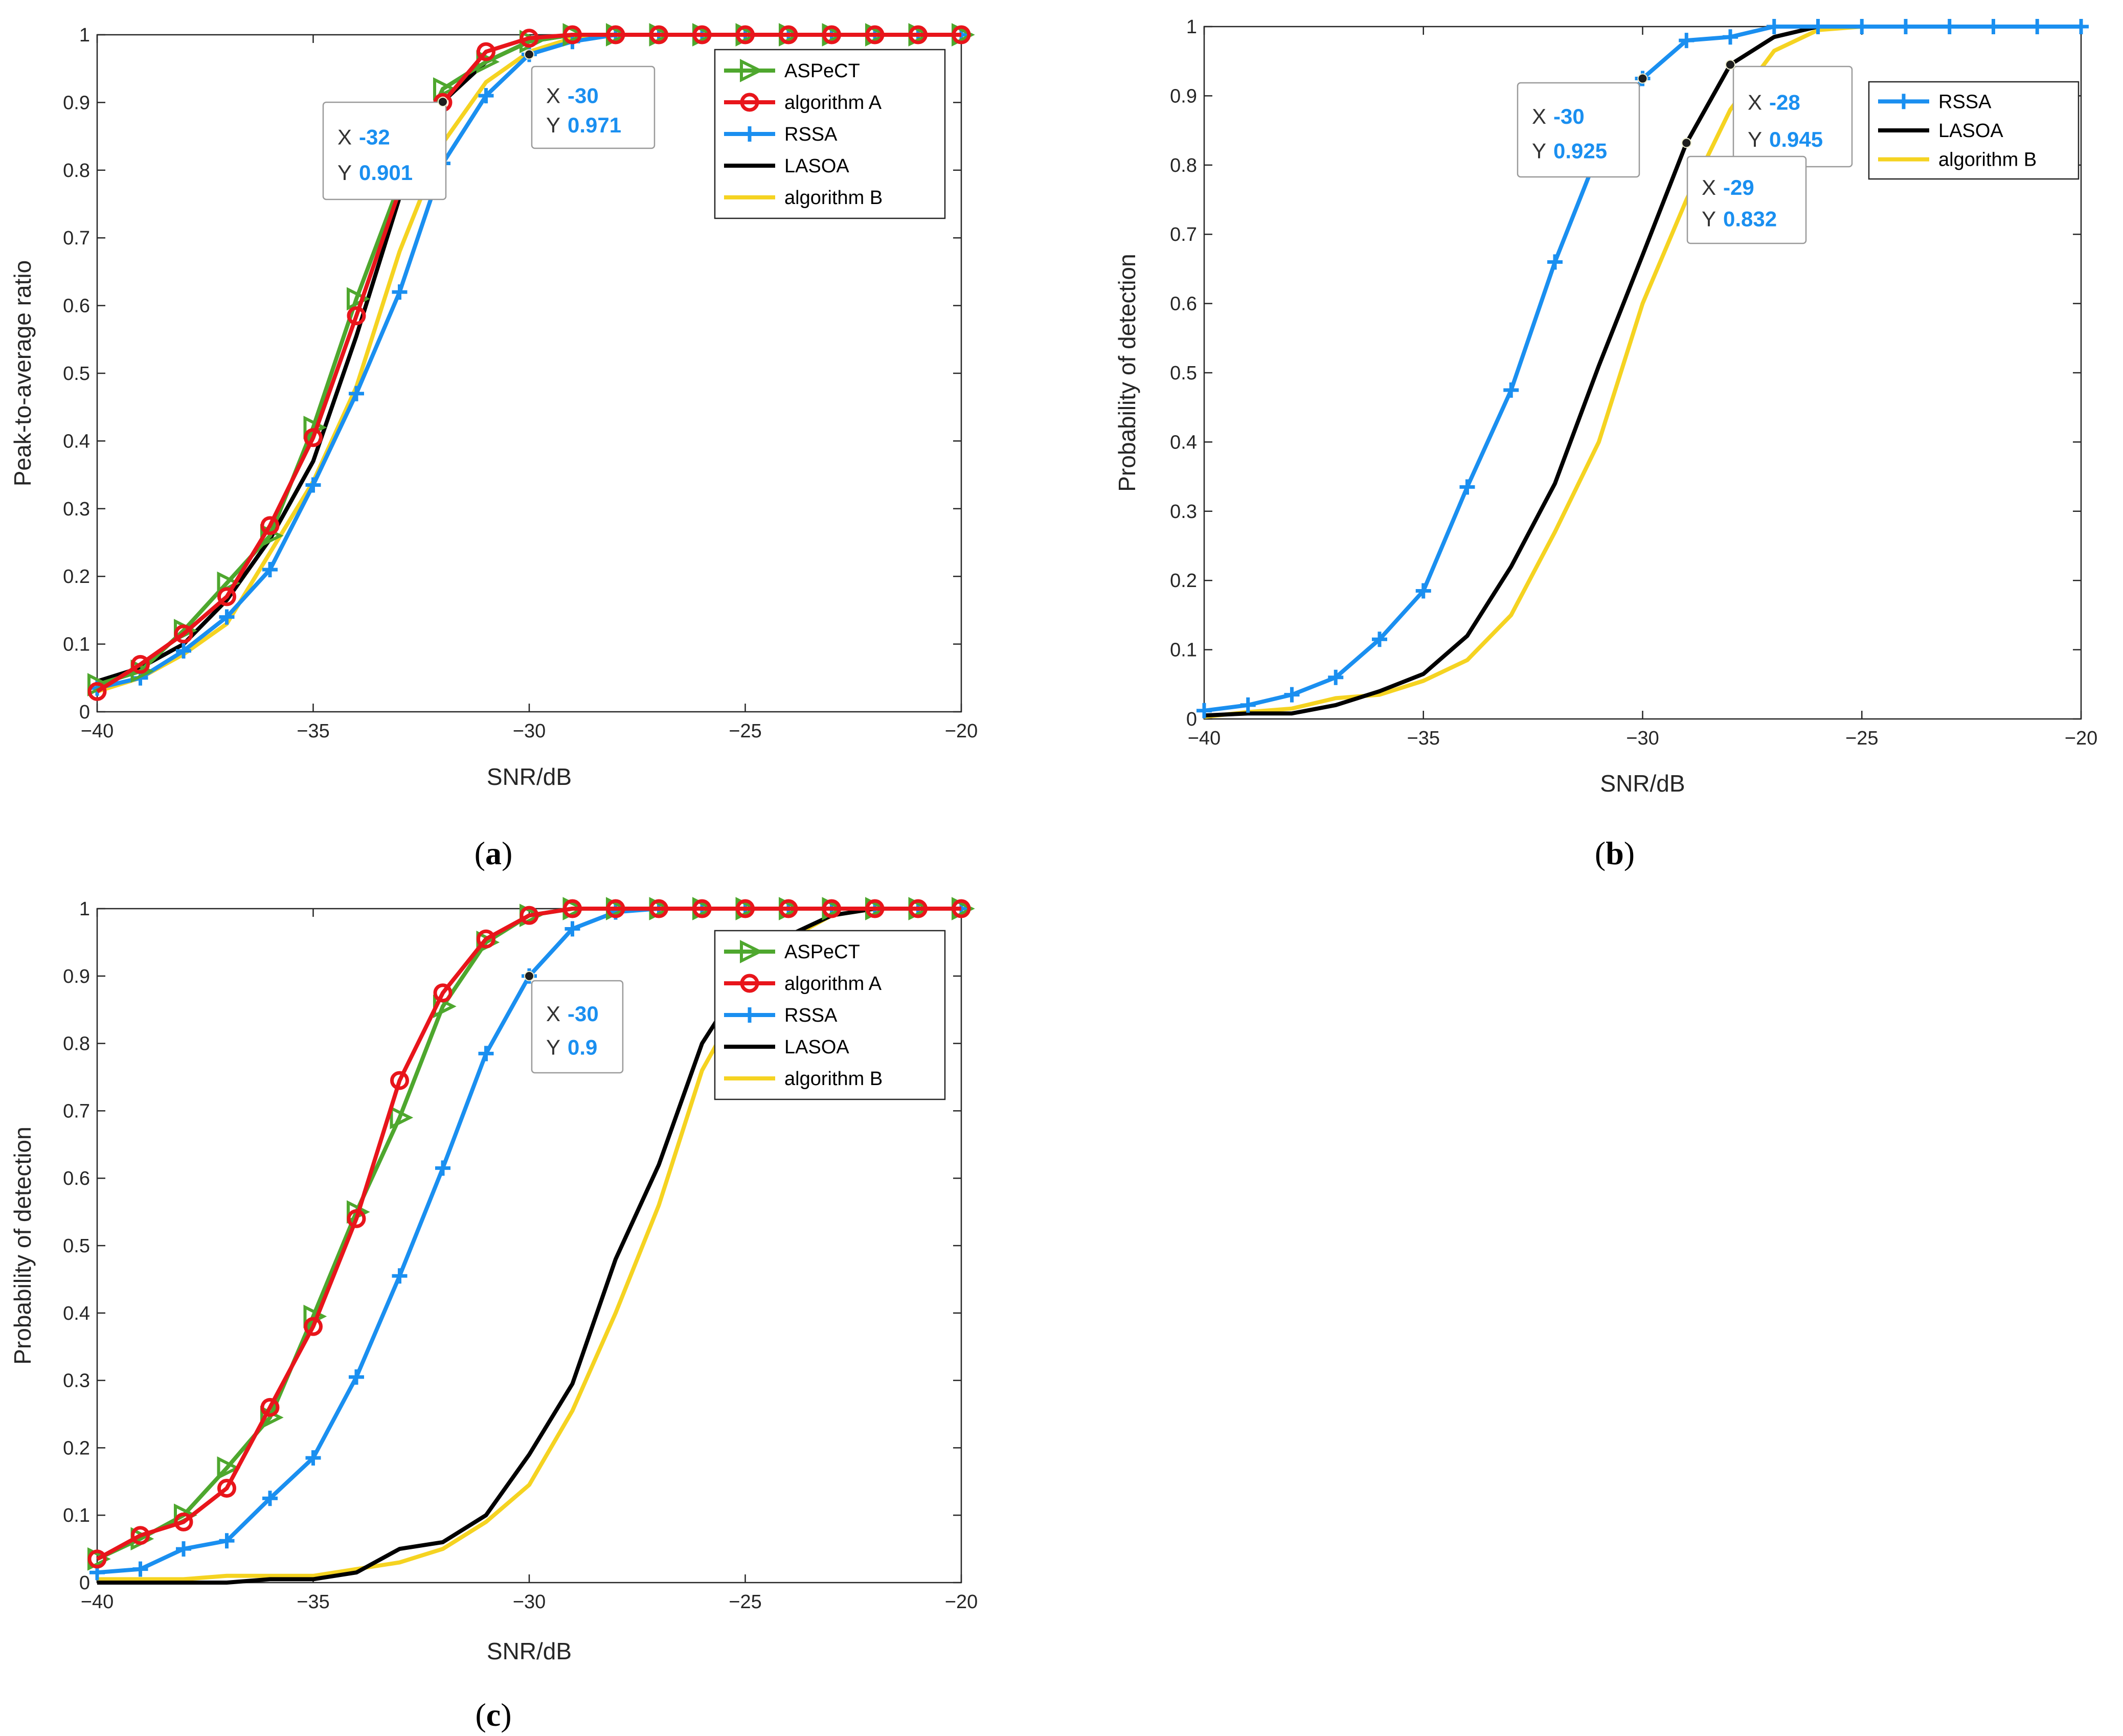 The width and height of the screenshot is (2123, 1736). Describe the element at coordinates (1423, 738) in the screenshot. I see `x-tick-label: −35` at that location.